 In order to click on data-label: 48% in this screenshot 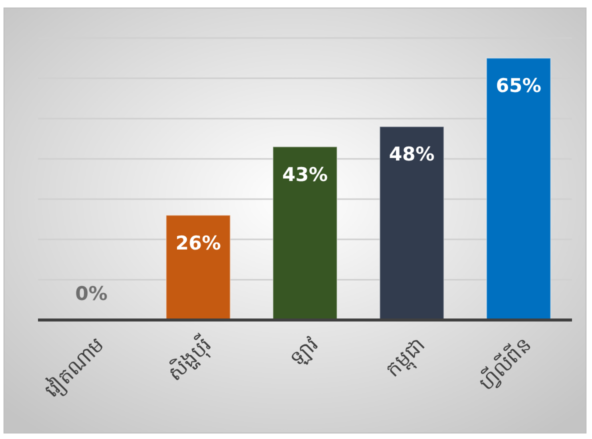, I will do `click(412, 155)`.